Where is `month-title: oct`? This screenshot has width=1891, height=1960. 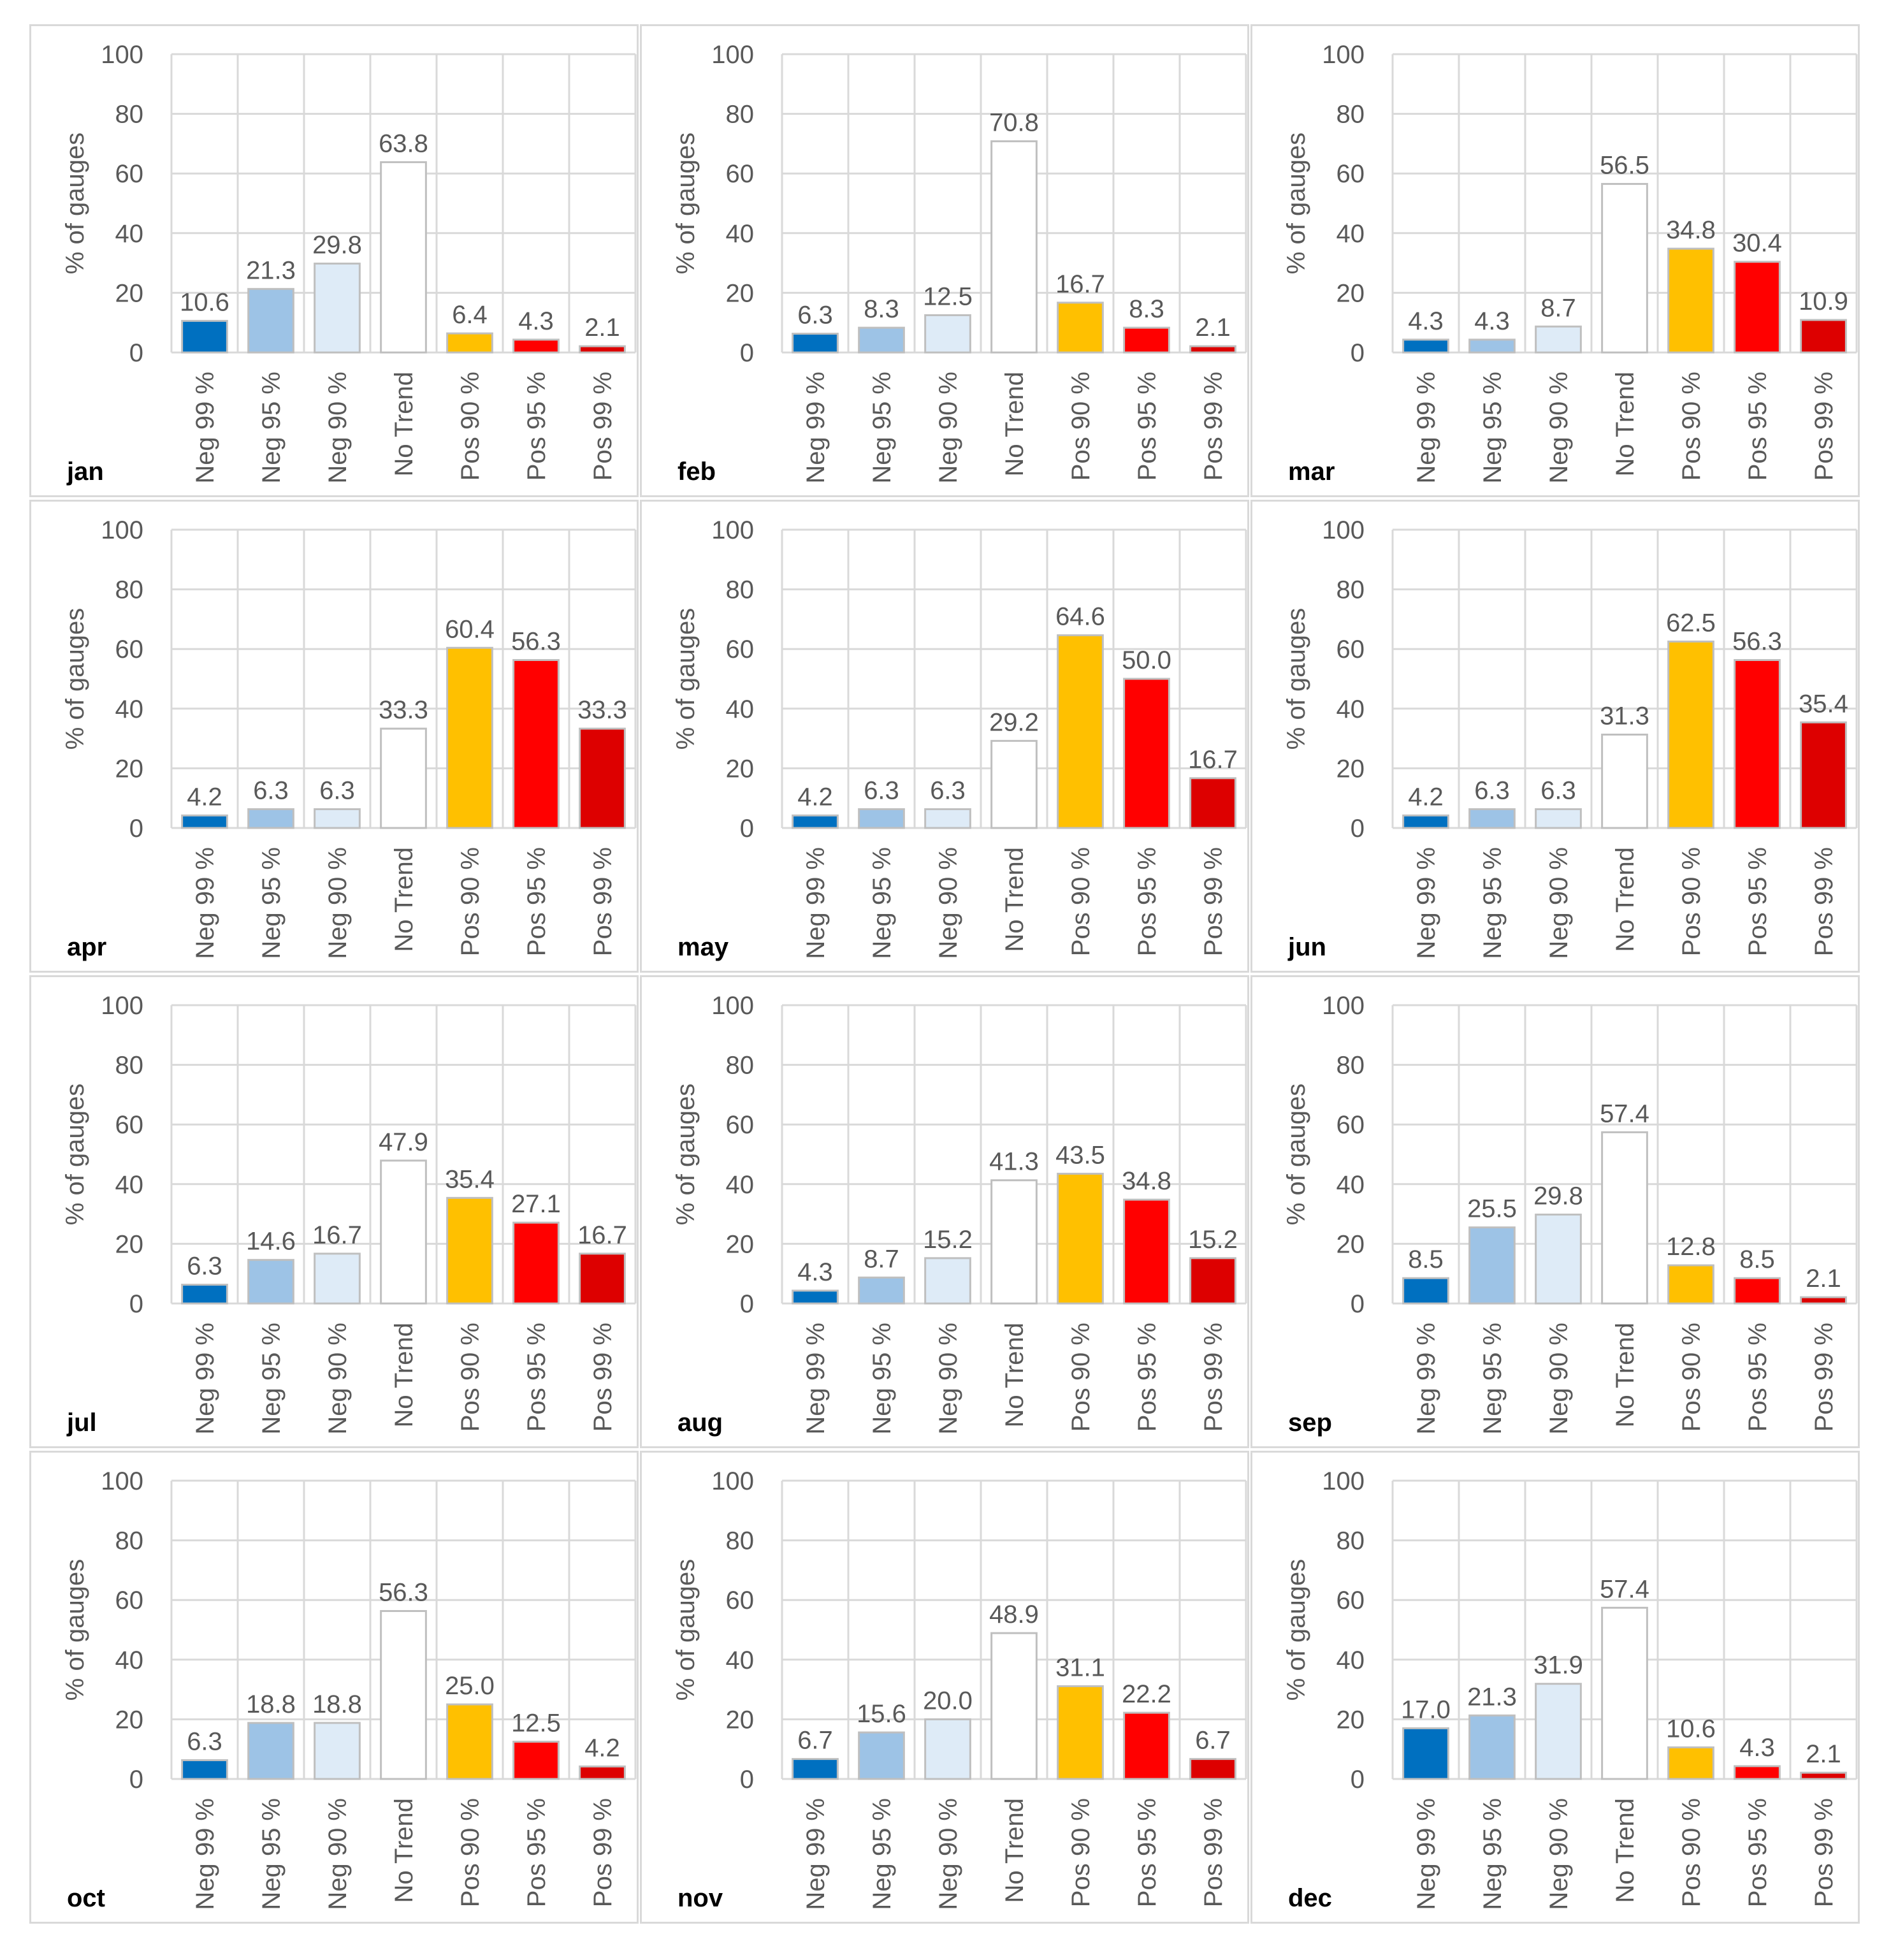 month-title: oct is located at coordinates (86, 1898).